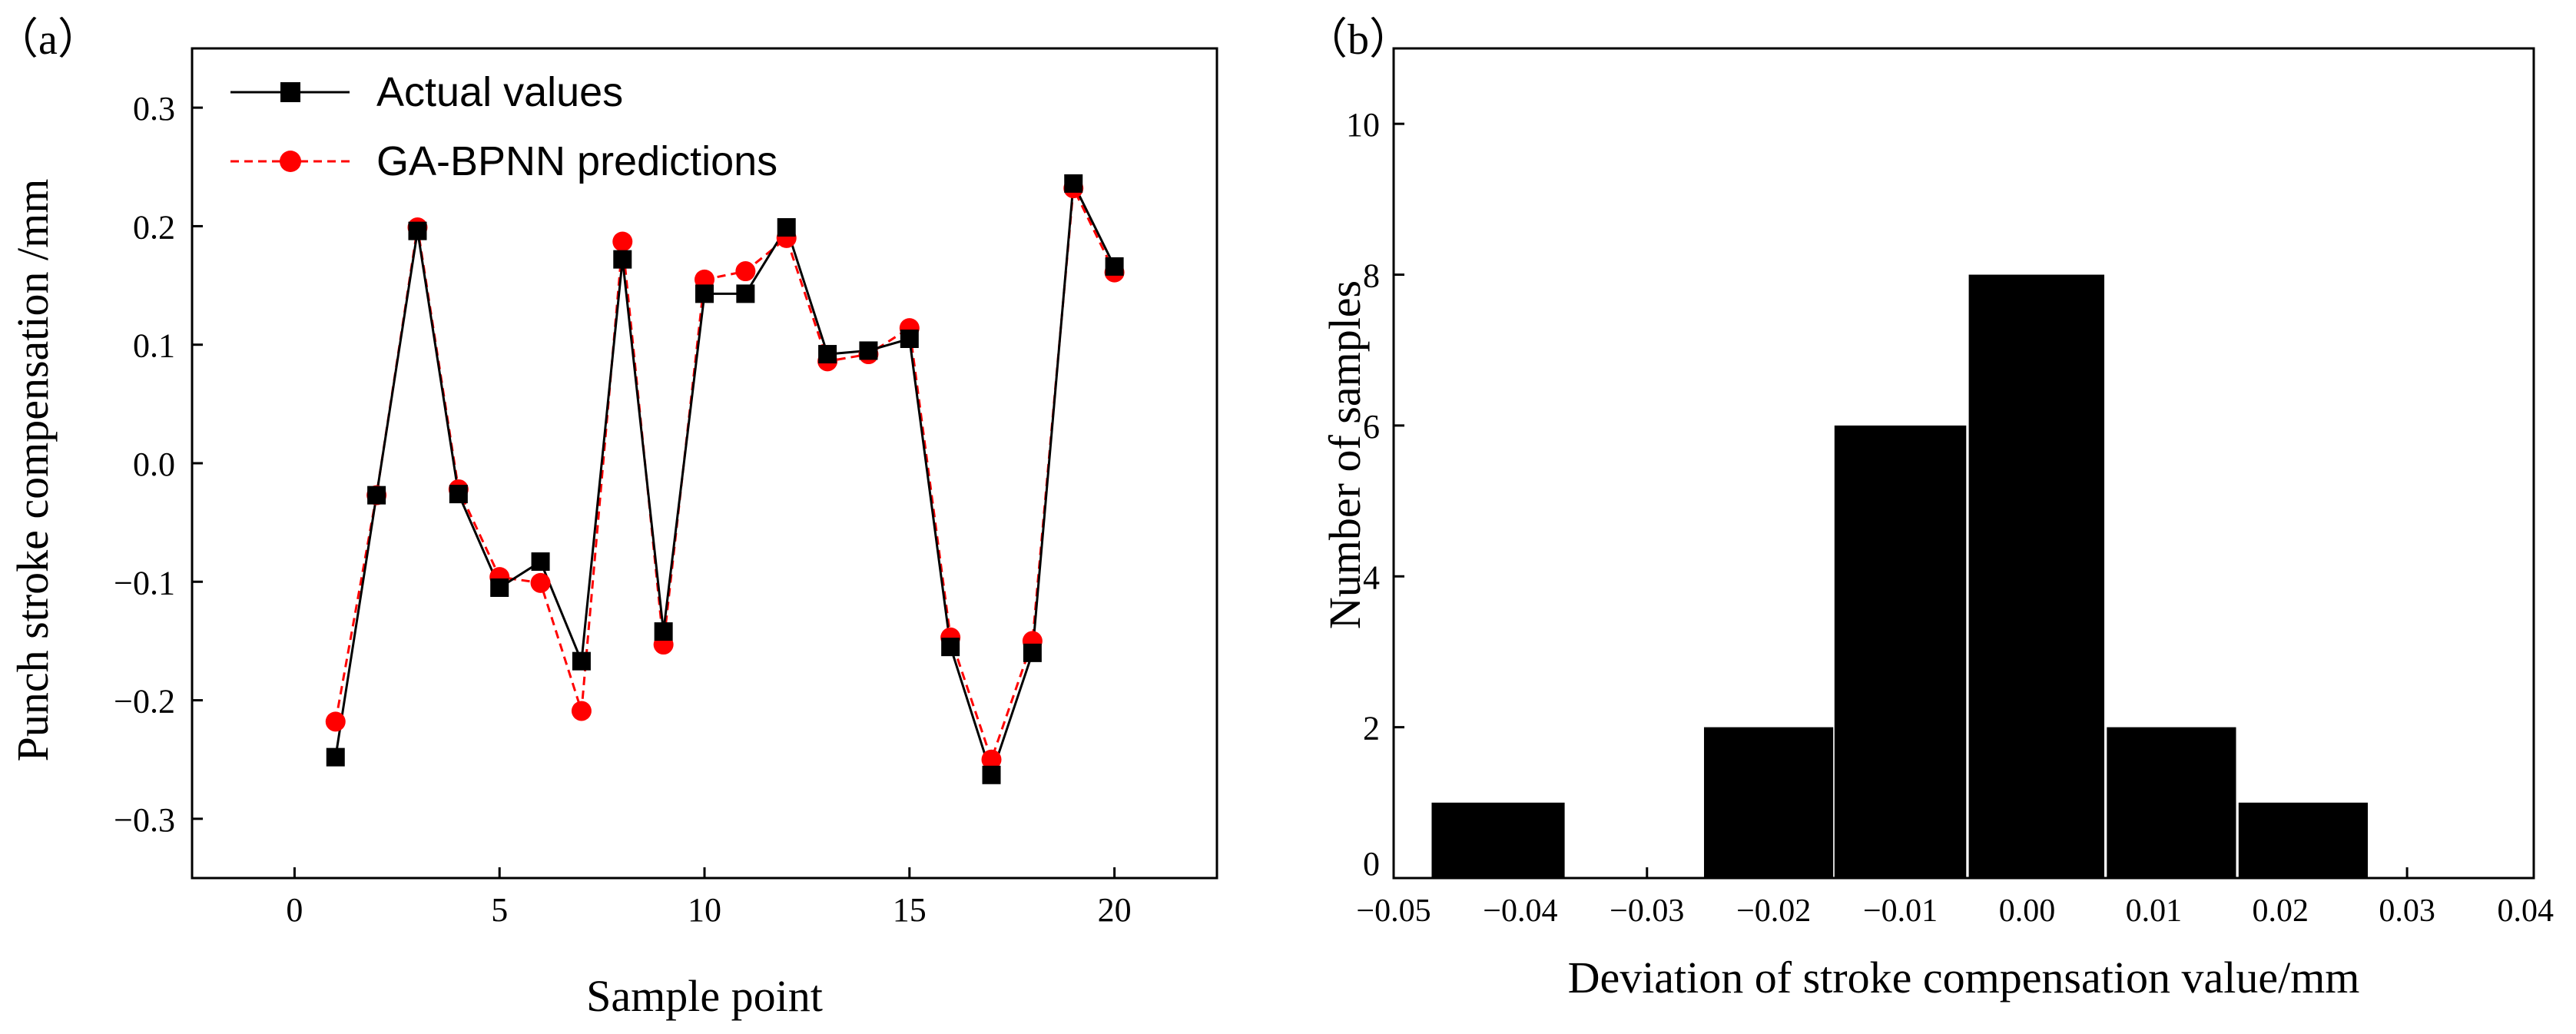 The width and height of the screenshot is (2576, 1034). I want to click on x-tick-label: −0.01, so click(1900, 911).